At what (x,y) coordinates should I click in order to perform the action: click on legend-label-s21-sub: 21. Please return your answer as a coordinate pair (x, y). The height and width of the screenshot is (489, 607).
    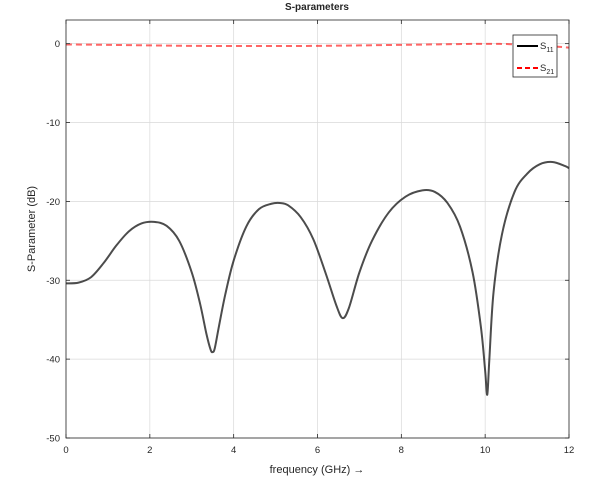
    Looking at the image, I should click on (550, 72).